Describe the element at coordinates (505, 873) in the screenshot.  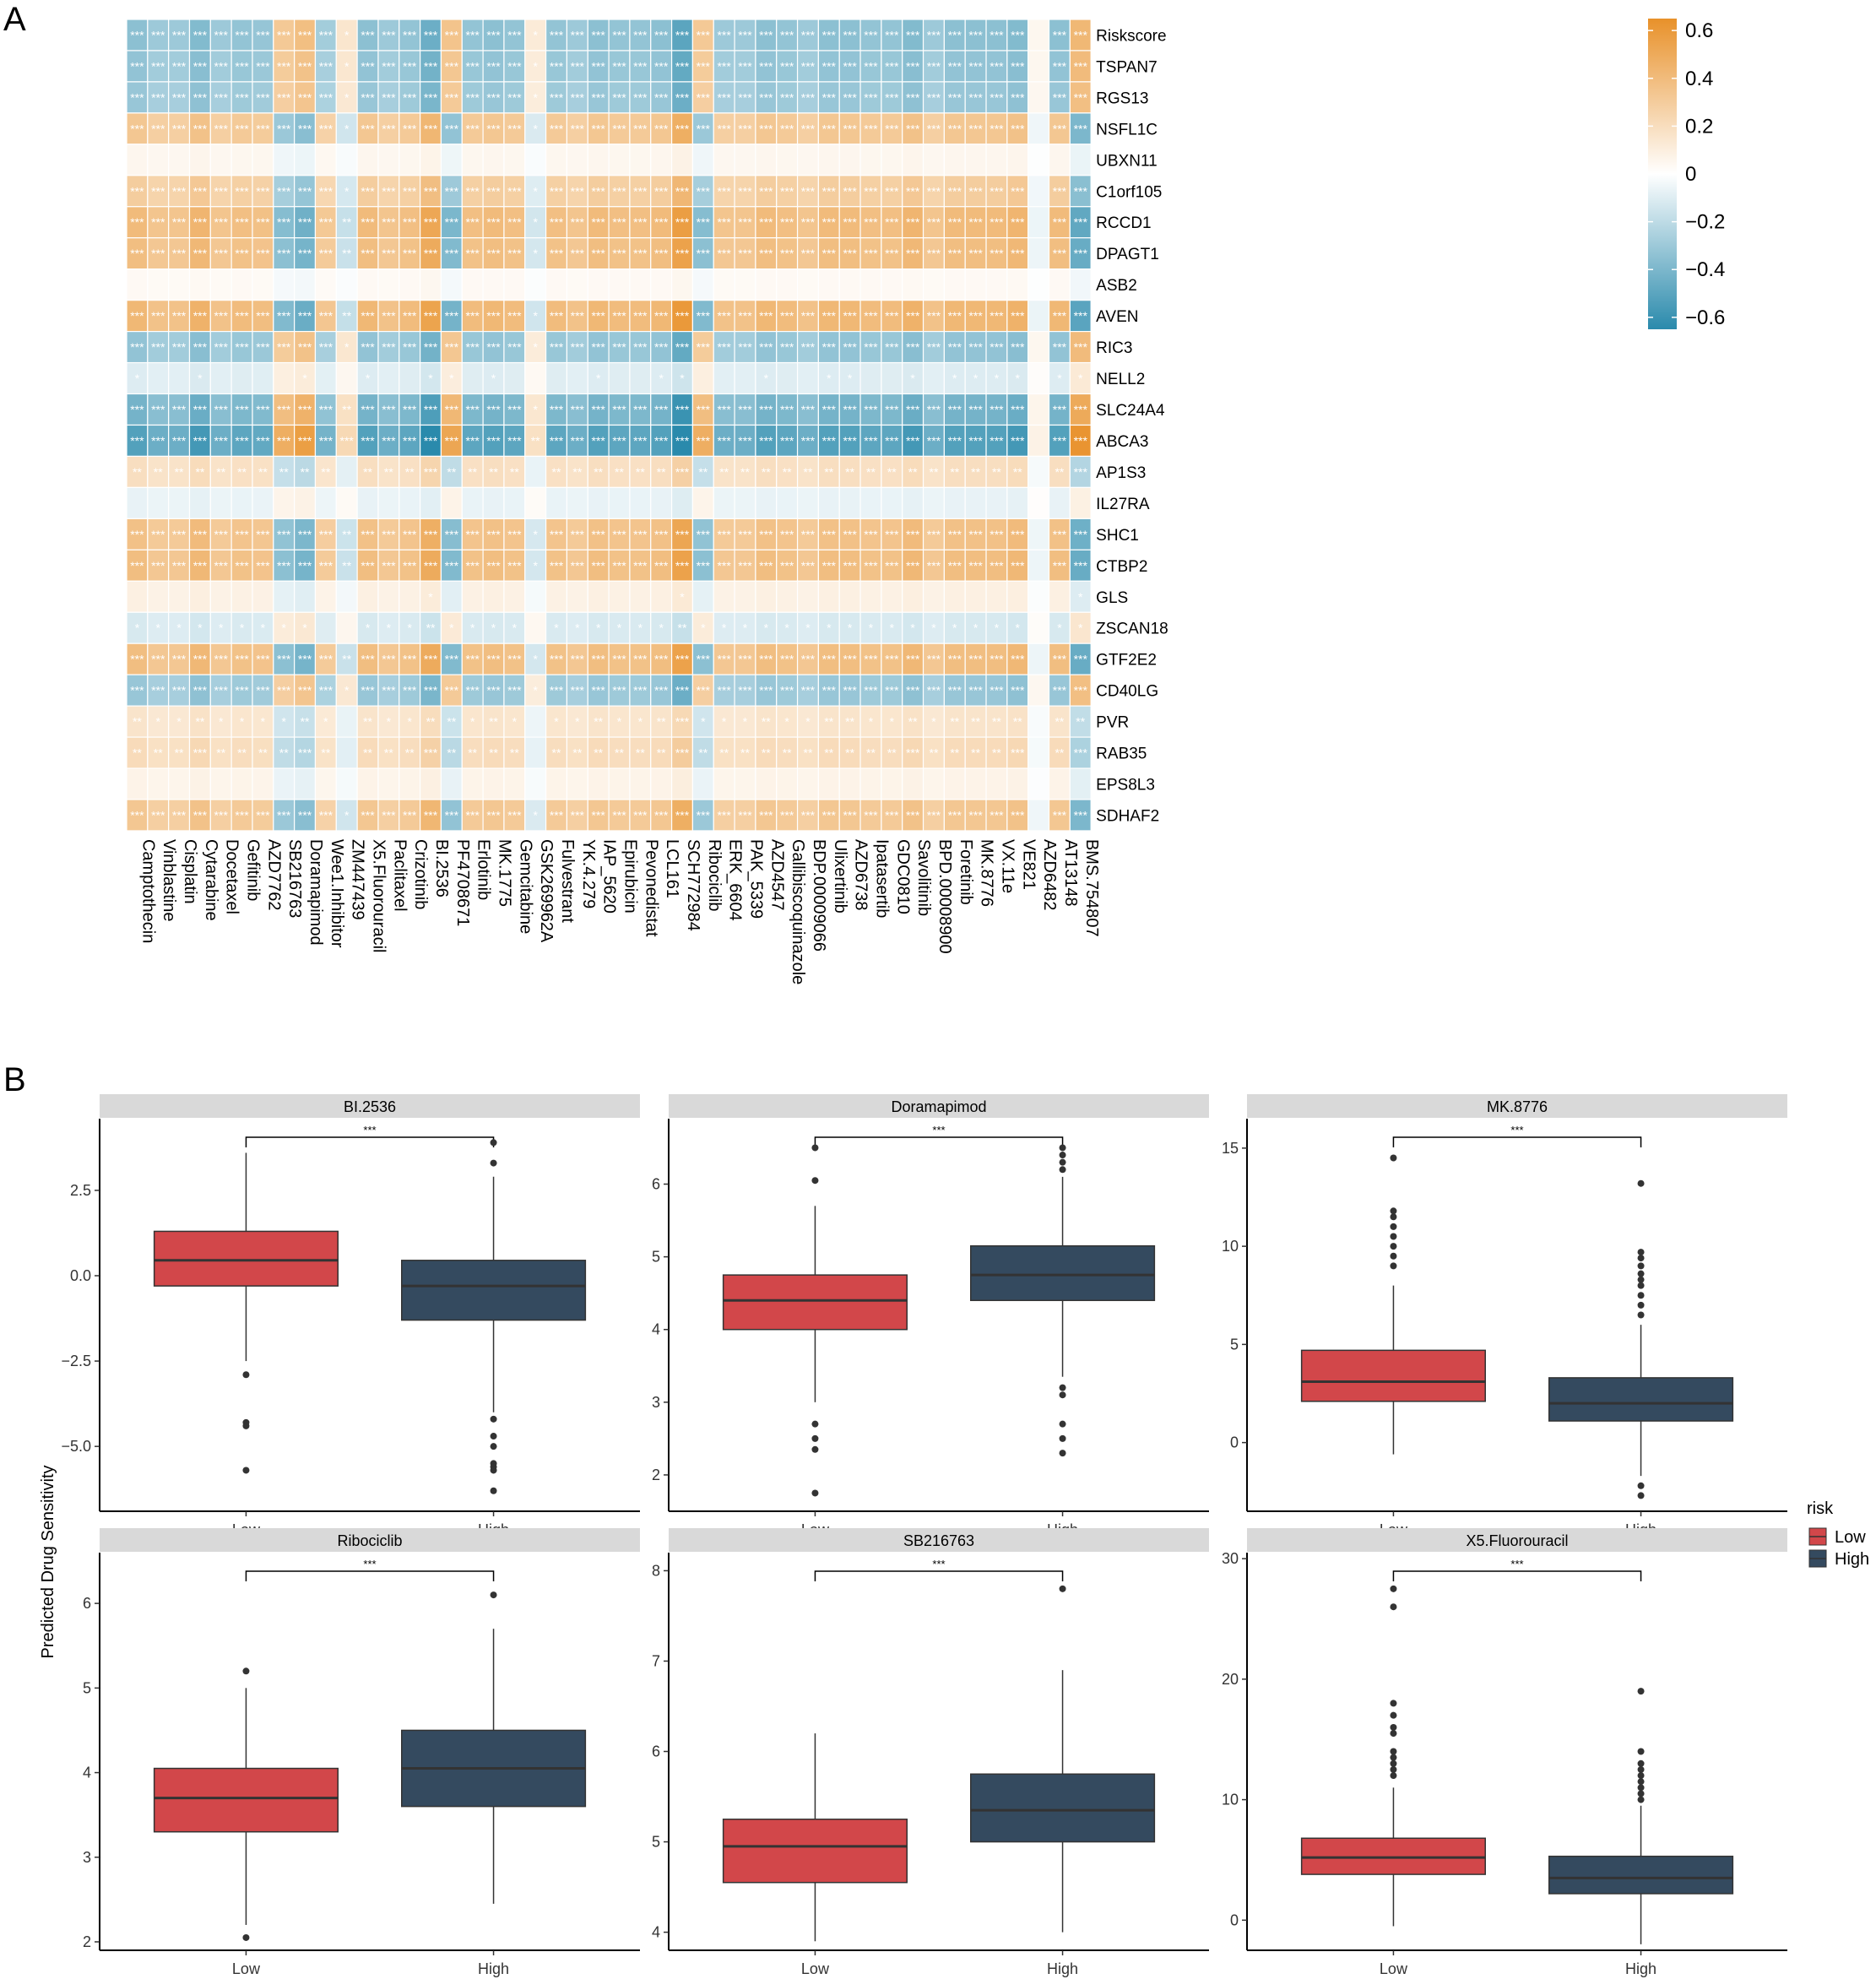
I see `drug-label: MK.1775` at that location.